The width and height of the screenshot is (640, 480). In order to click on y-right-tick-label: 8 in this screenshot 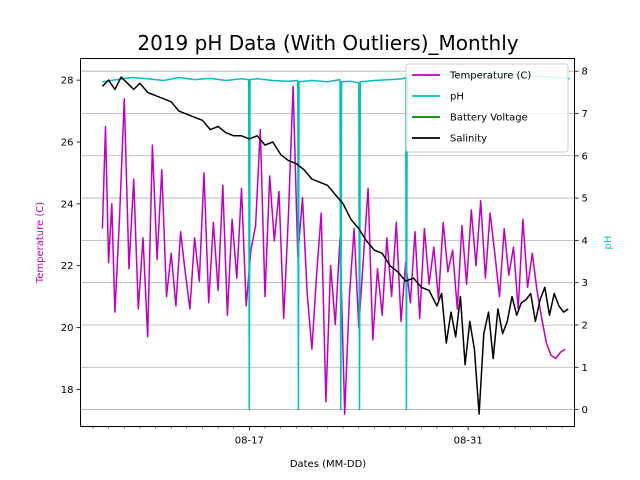, I will do `click(585, 72)`.